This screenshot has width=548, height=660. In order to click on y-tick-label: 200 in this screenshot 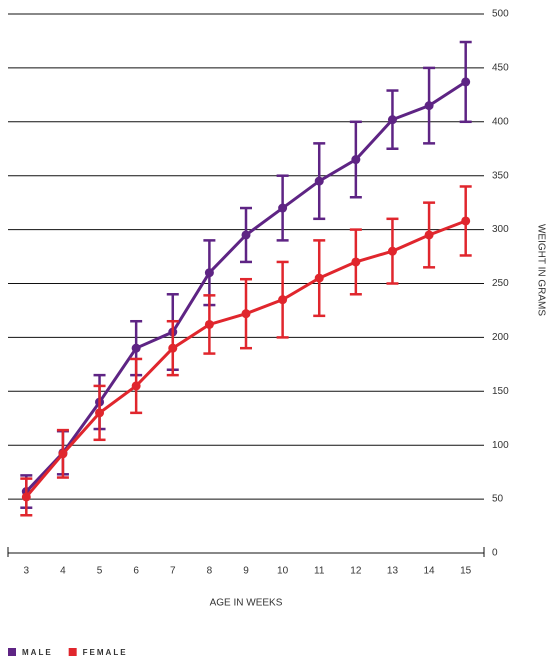, I will do `click(500, 337)`.